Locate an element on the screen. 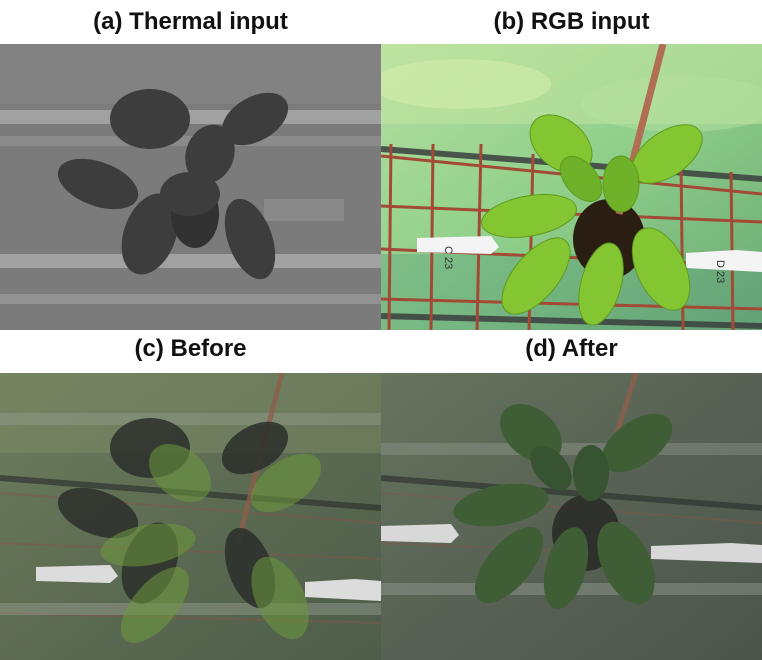  caption-thermal-input: (a) Thermal input is located at coordinates (190, 21).